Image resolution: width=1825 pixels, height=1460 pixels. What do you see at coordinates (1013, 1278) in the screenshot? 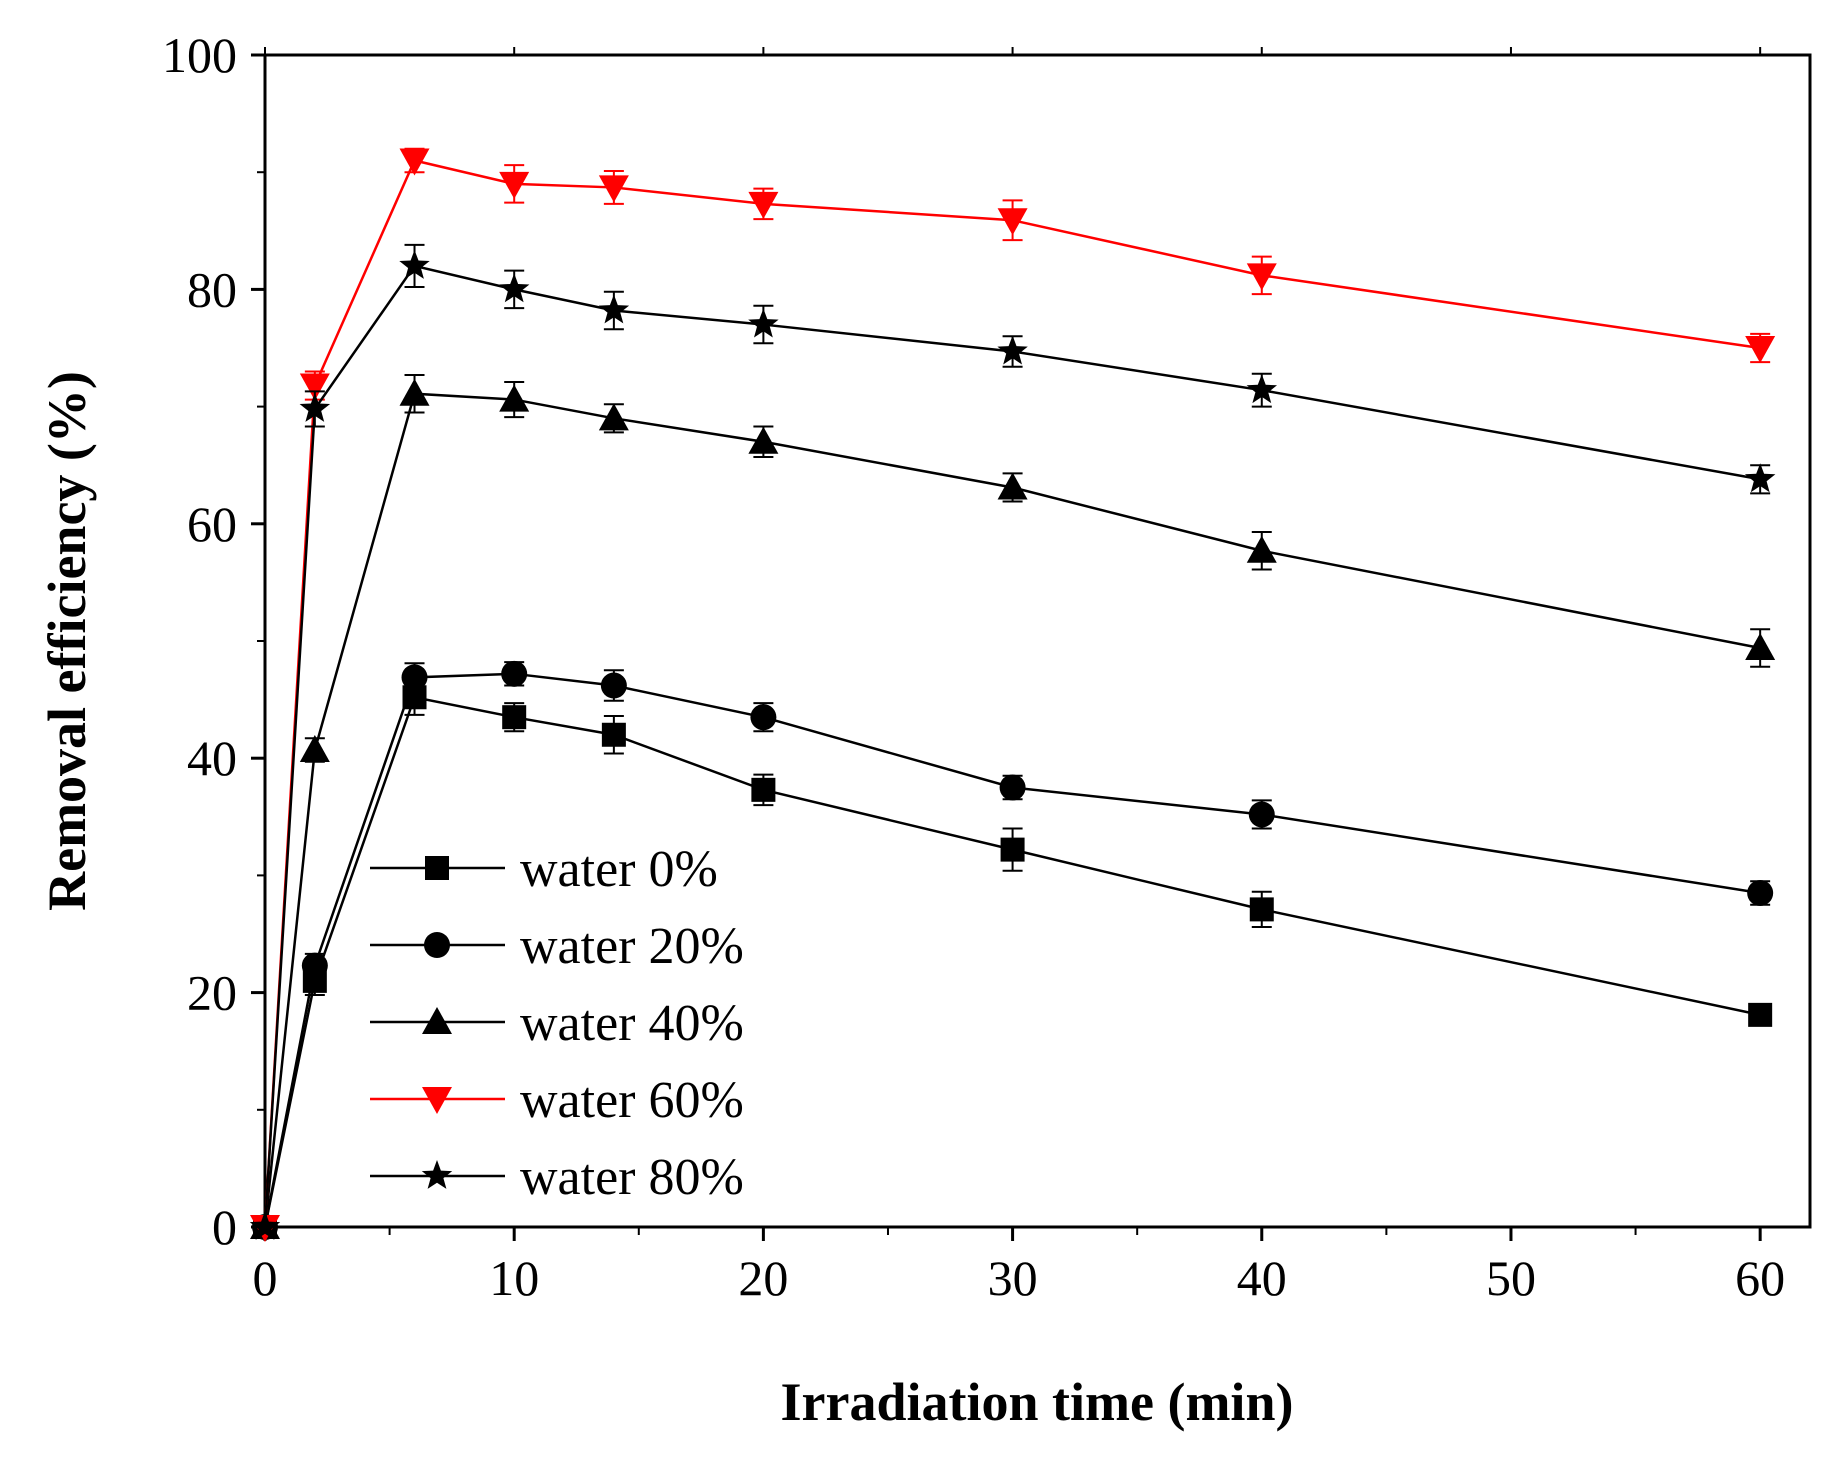
I see `x-tick-label: 30` at bounding box center [1013, 1278].